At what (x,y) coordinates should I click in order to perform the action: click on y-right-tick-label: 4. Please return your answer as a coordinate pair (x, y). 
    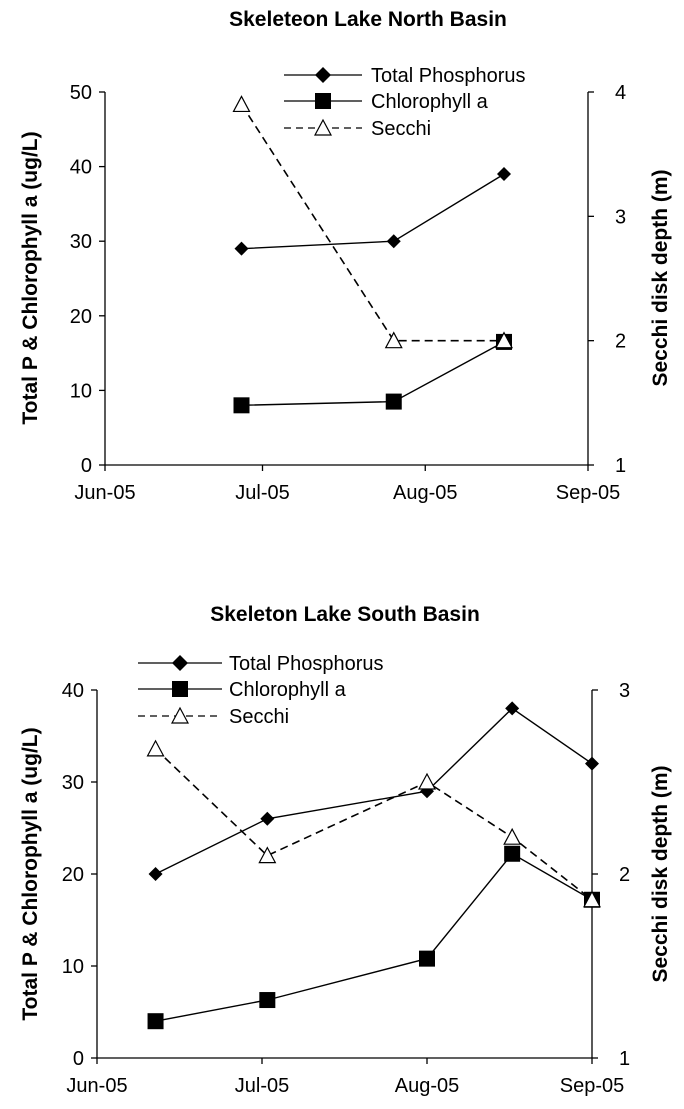
    Looking at the image, I should click on (620, 93).